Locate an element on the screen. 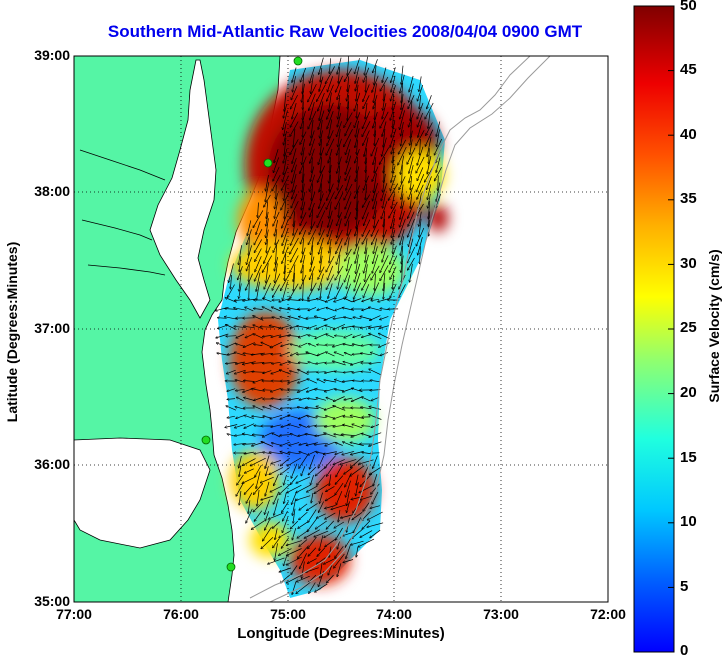 This screenshot has height=659, width=724. colorbar-tick-label: 35 is located at coordinates (688, 198).